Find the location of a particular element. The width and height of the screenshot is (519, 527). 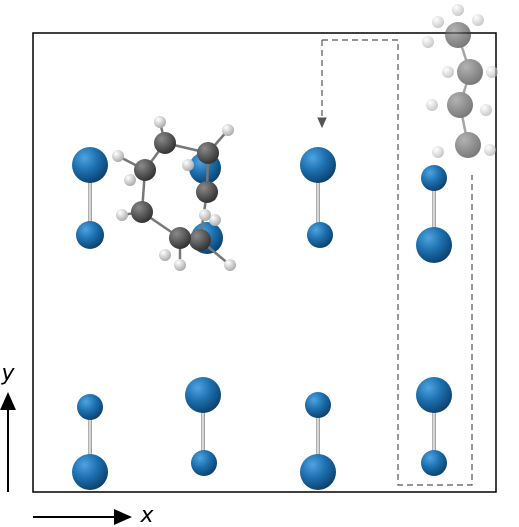

x-label: x is located at coordinates (146, 515).